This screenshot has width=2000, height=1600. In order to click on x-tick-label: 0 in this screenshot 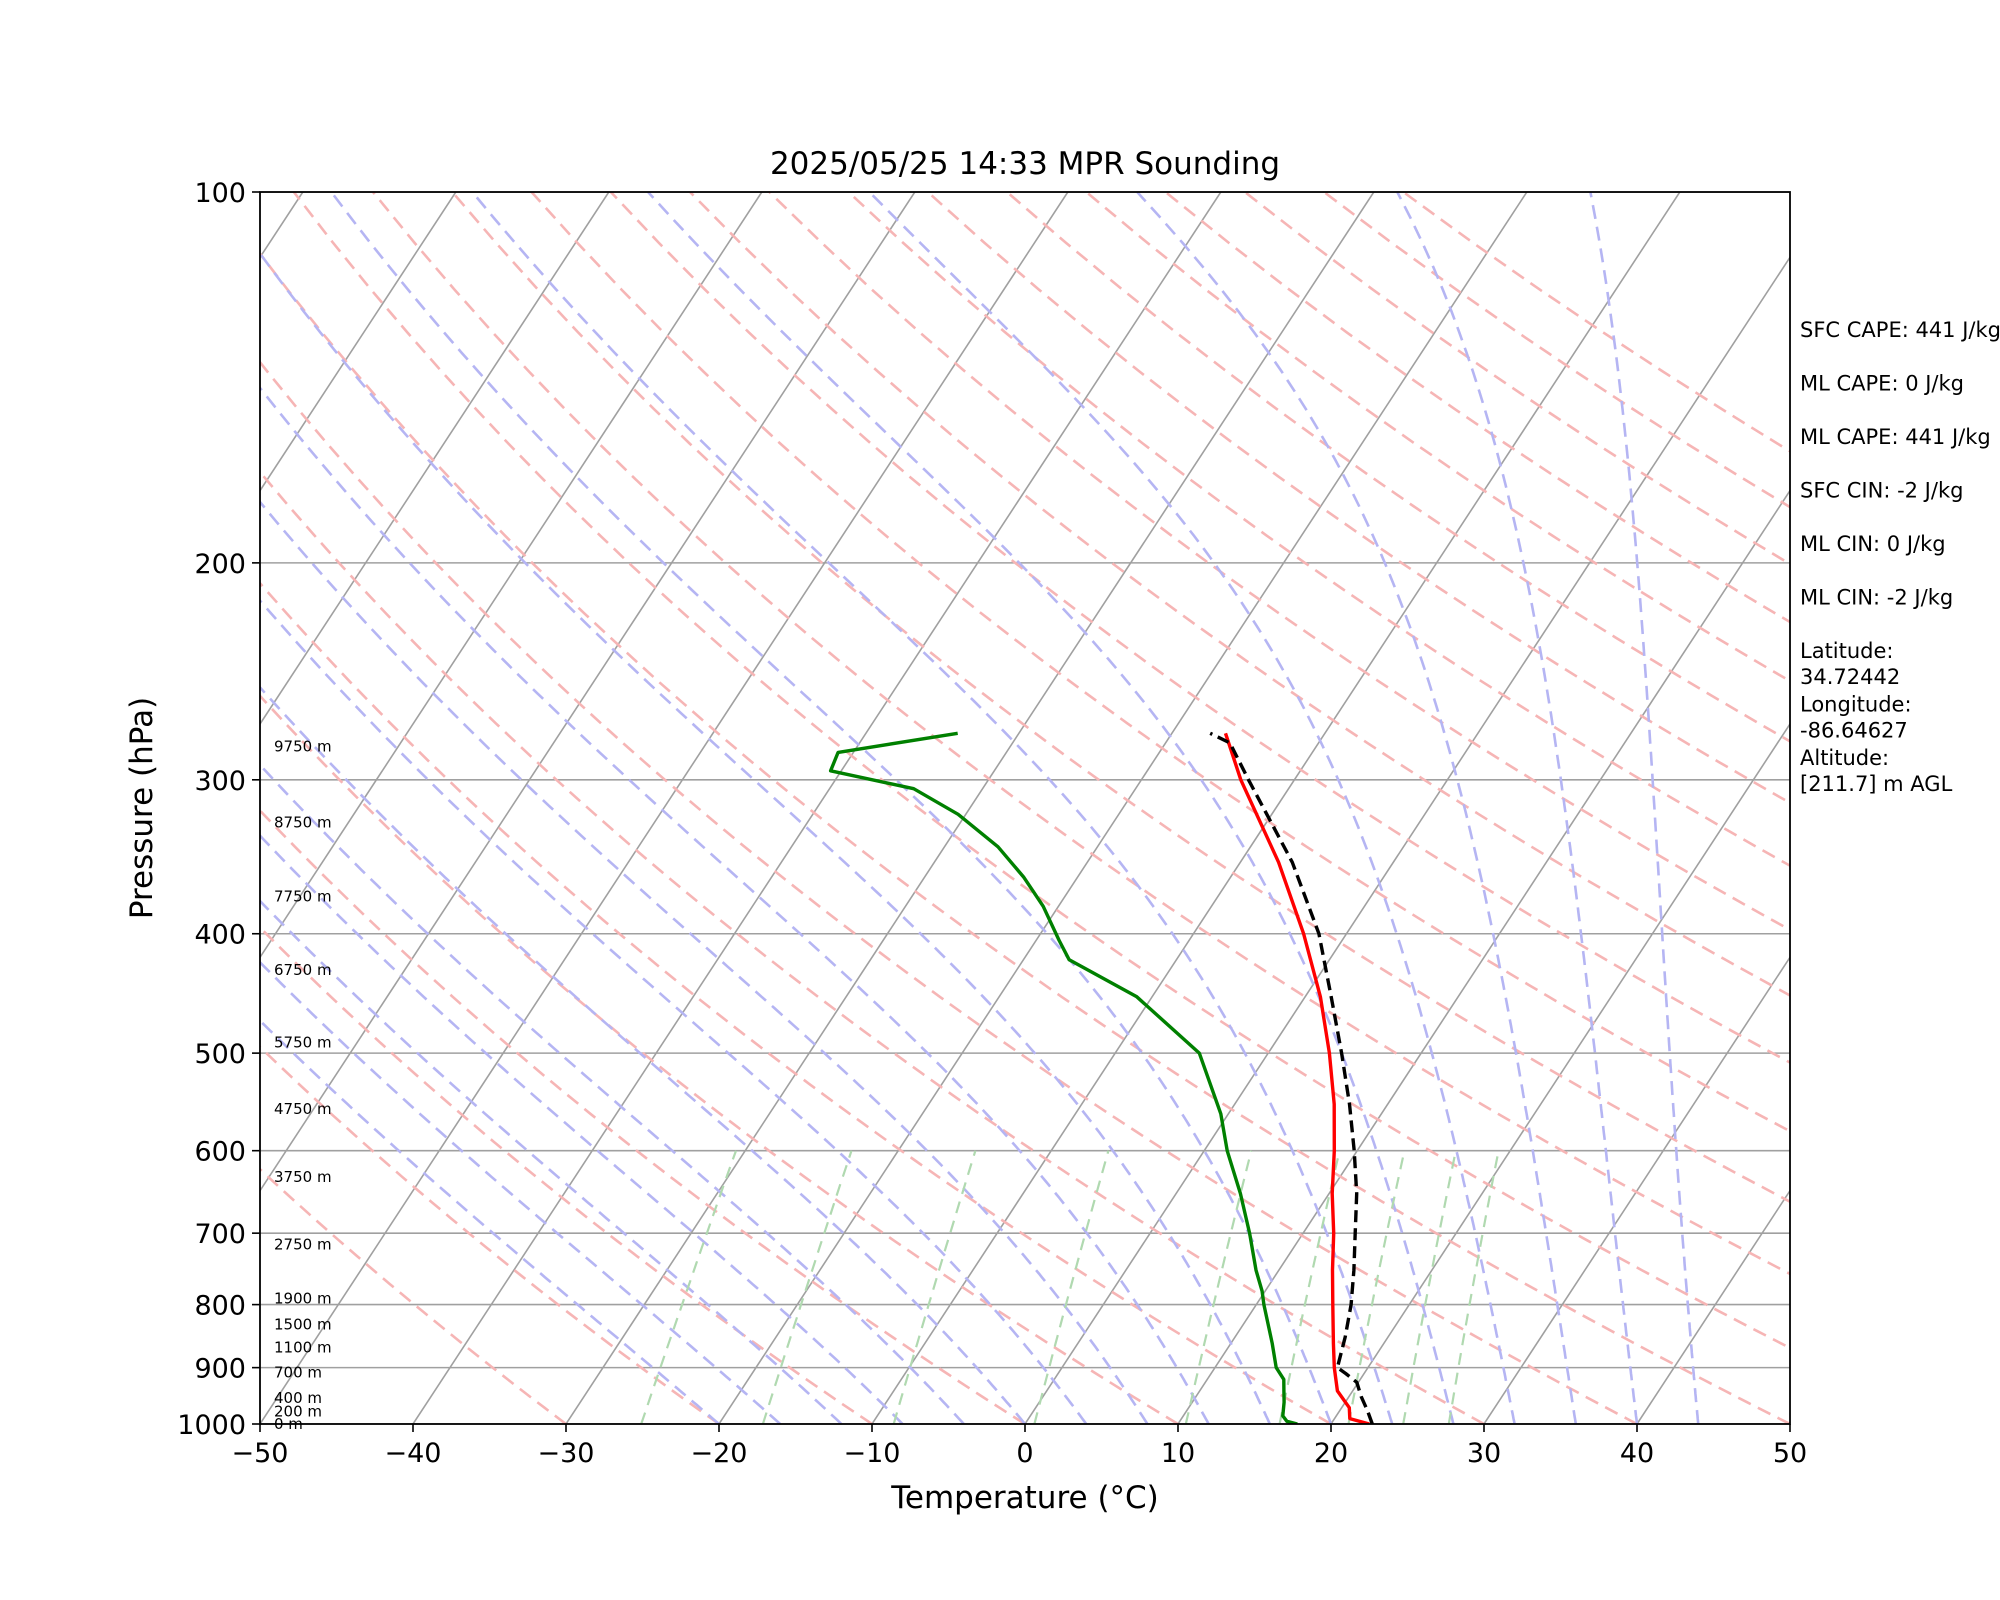, I will do `click(1024, 1453)`.